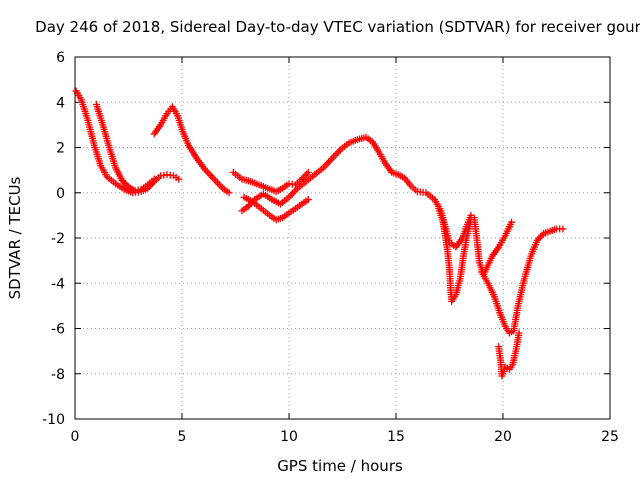 Image resolution: width=640 pixels, height=480 pixels. I want to click on y-tick-label: 2, so click(60, 149).